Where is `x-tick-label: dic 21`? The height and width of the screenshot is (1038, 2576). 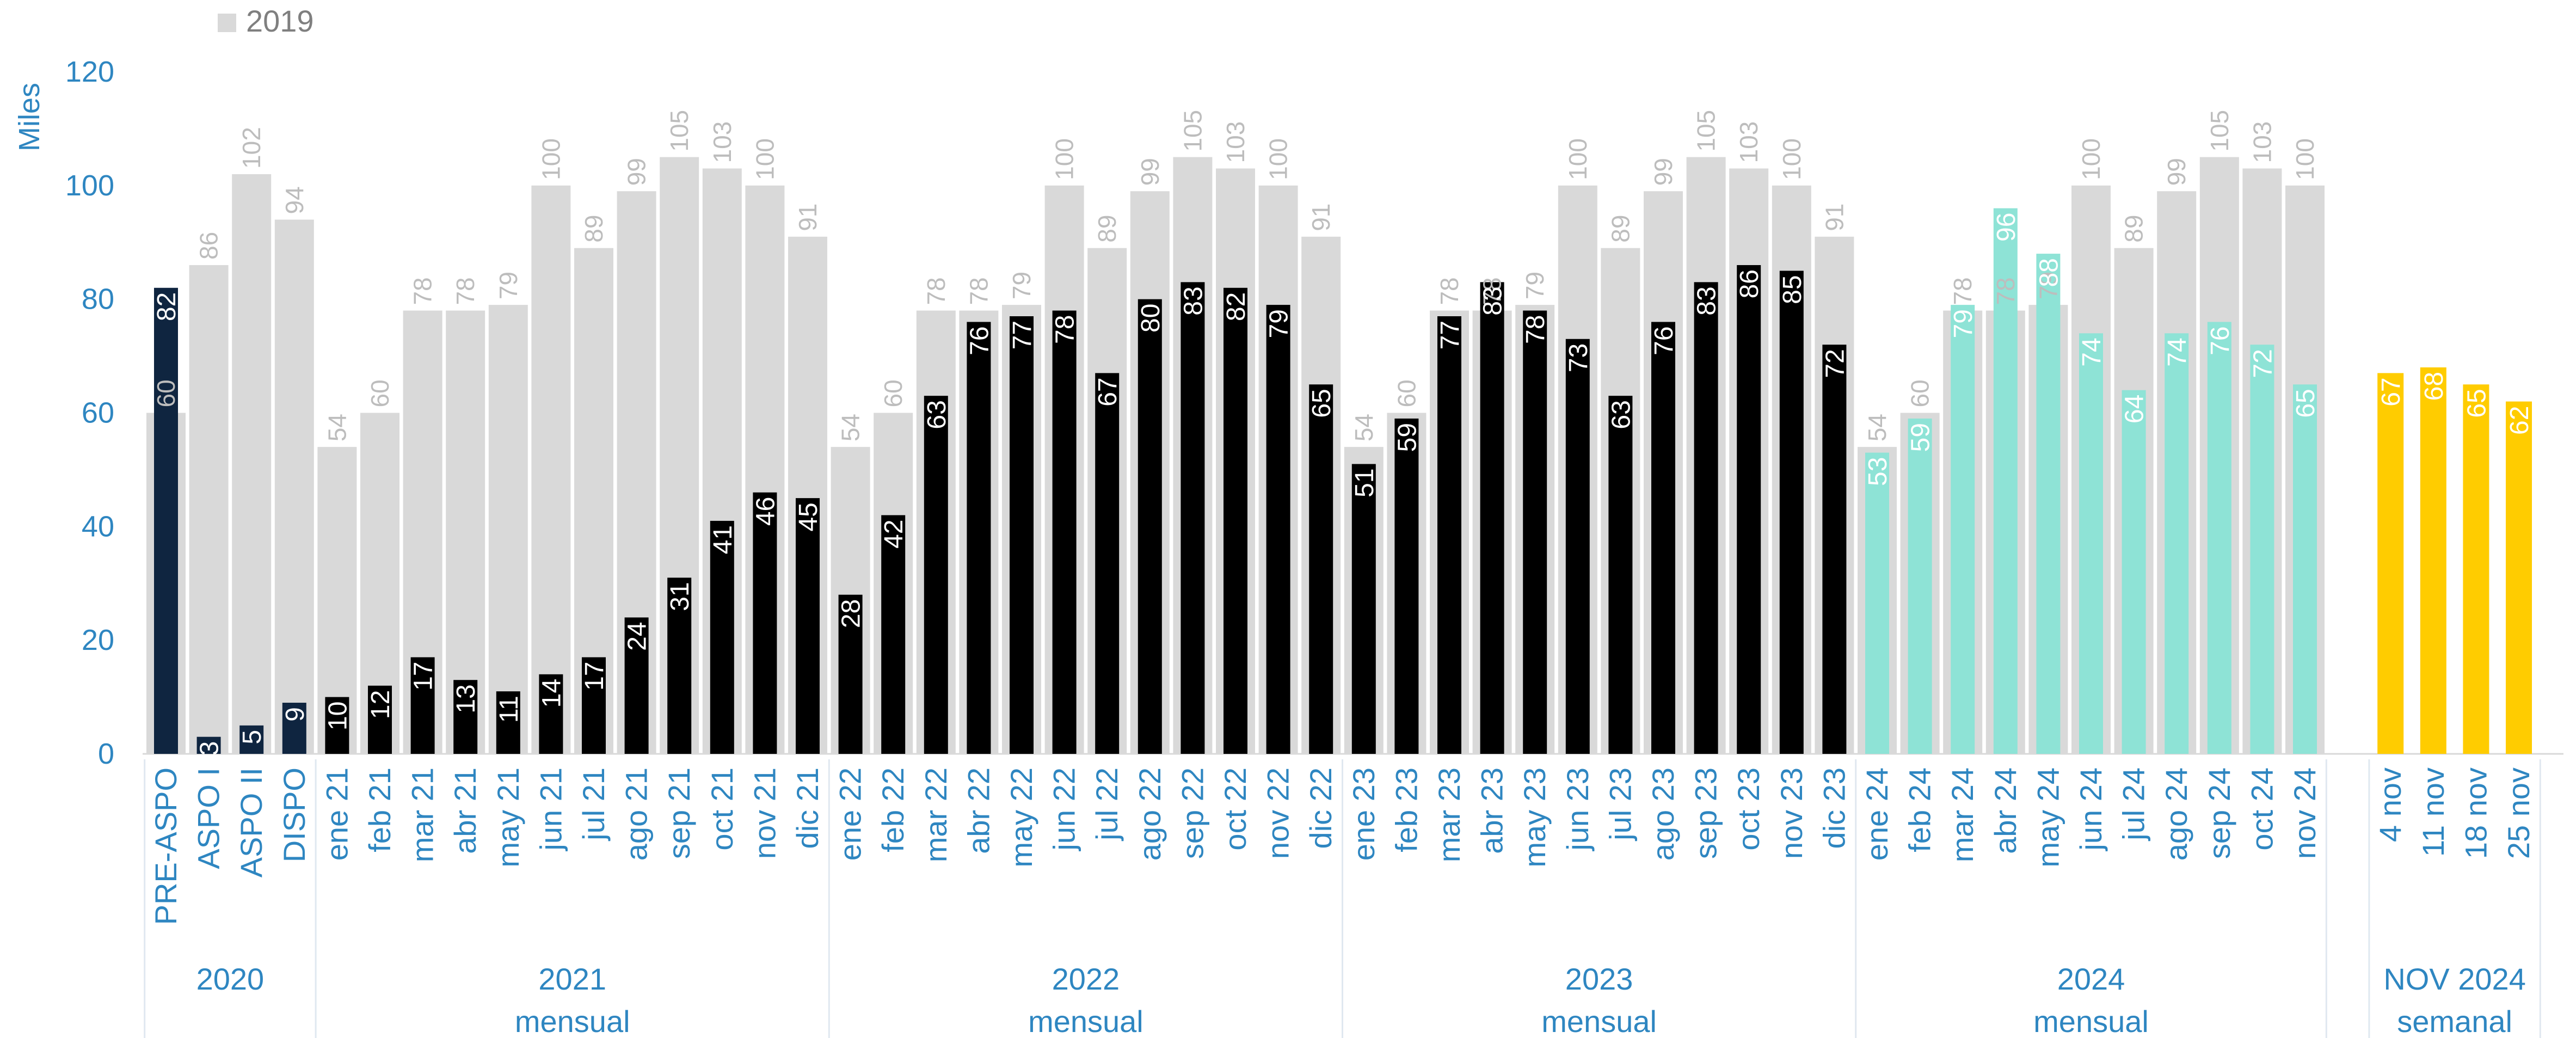
x-tick-label: dic 21 is located at coordinates (807, 808).